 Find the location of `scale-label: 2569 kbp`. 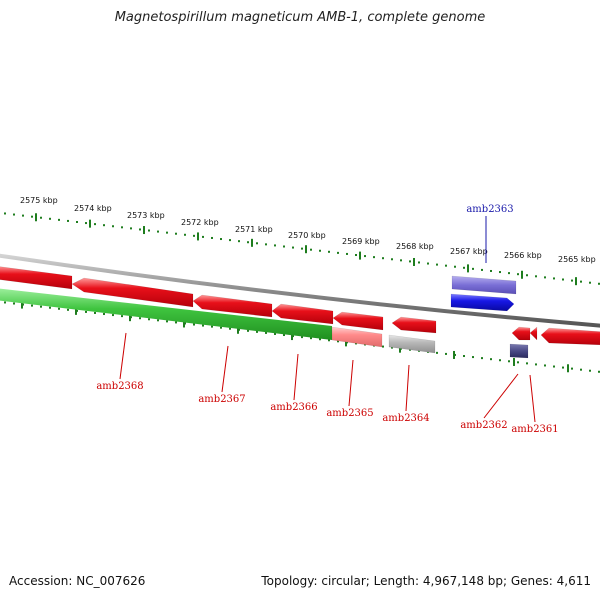

scale-label: 2569 kbp is located at coordinates (361, 241).